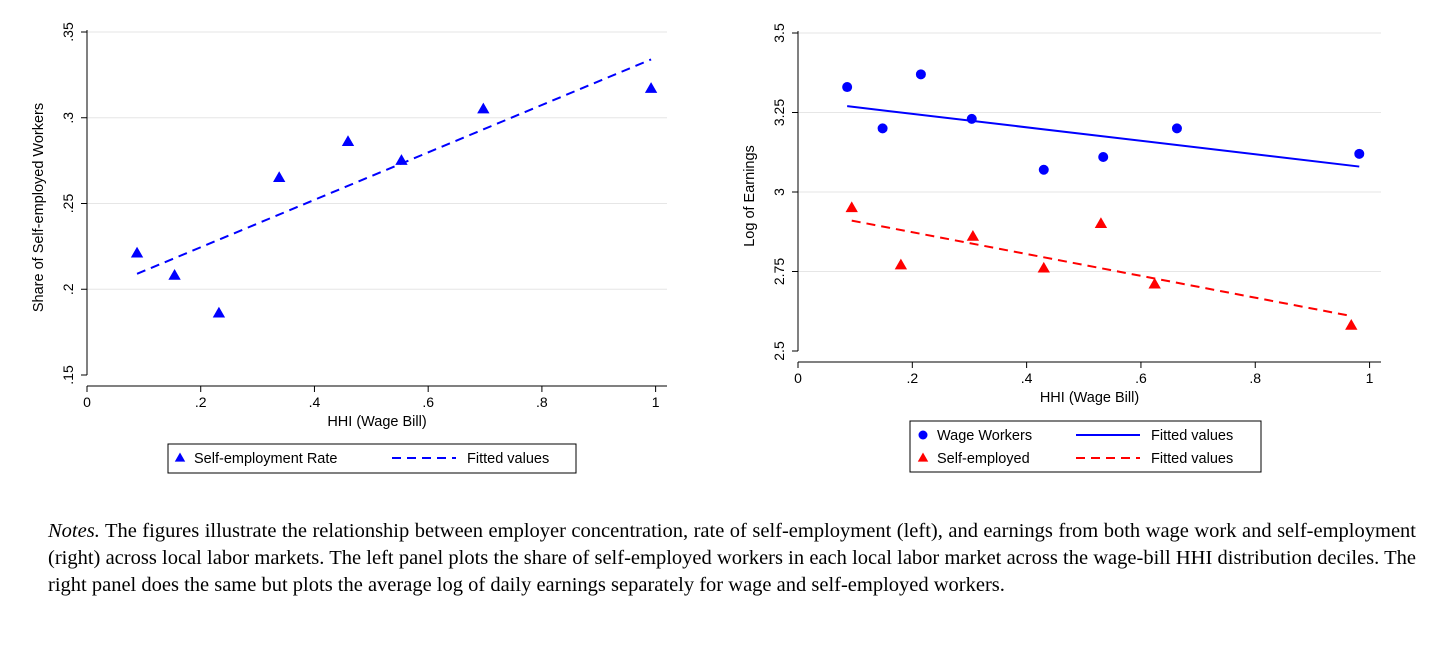  Describe the element at coordinates (68, 375) in the screenshot. I see `y-tick-label: .15` at that location.